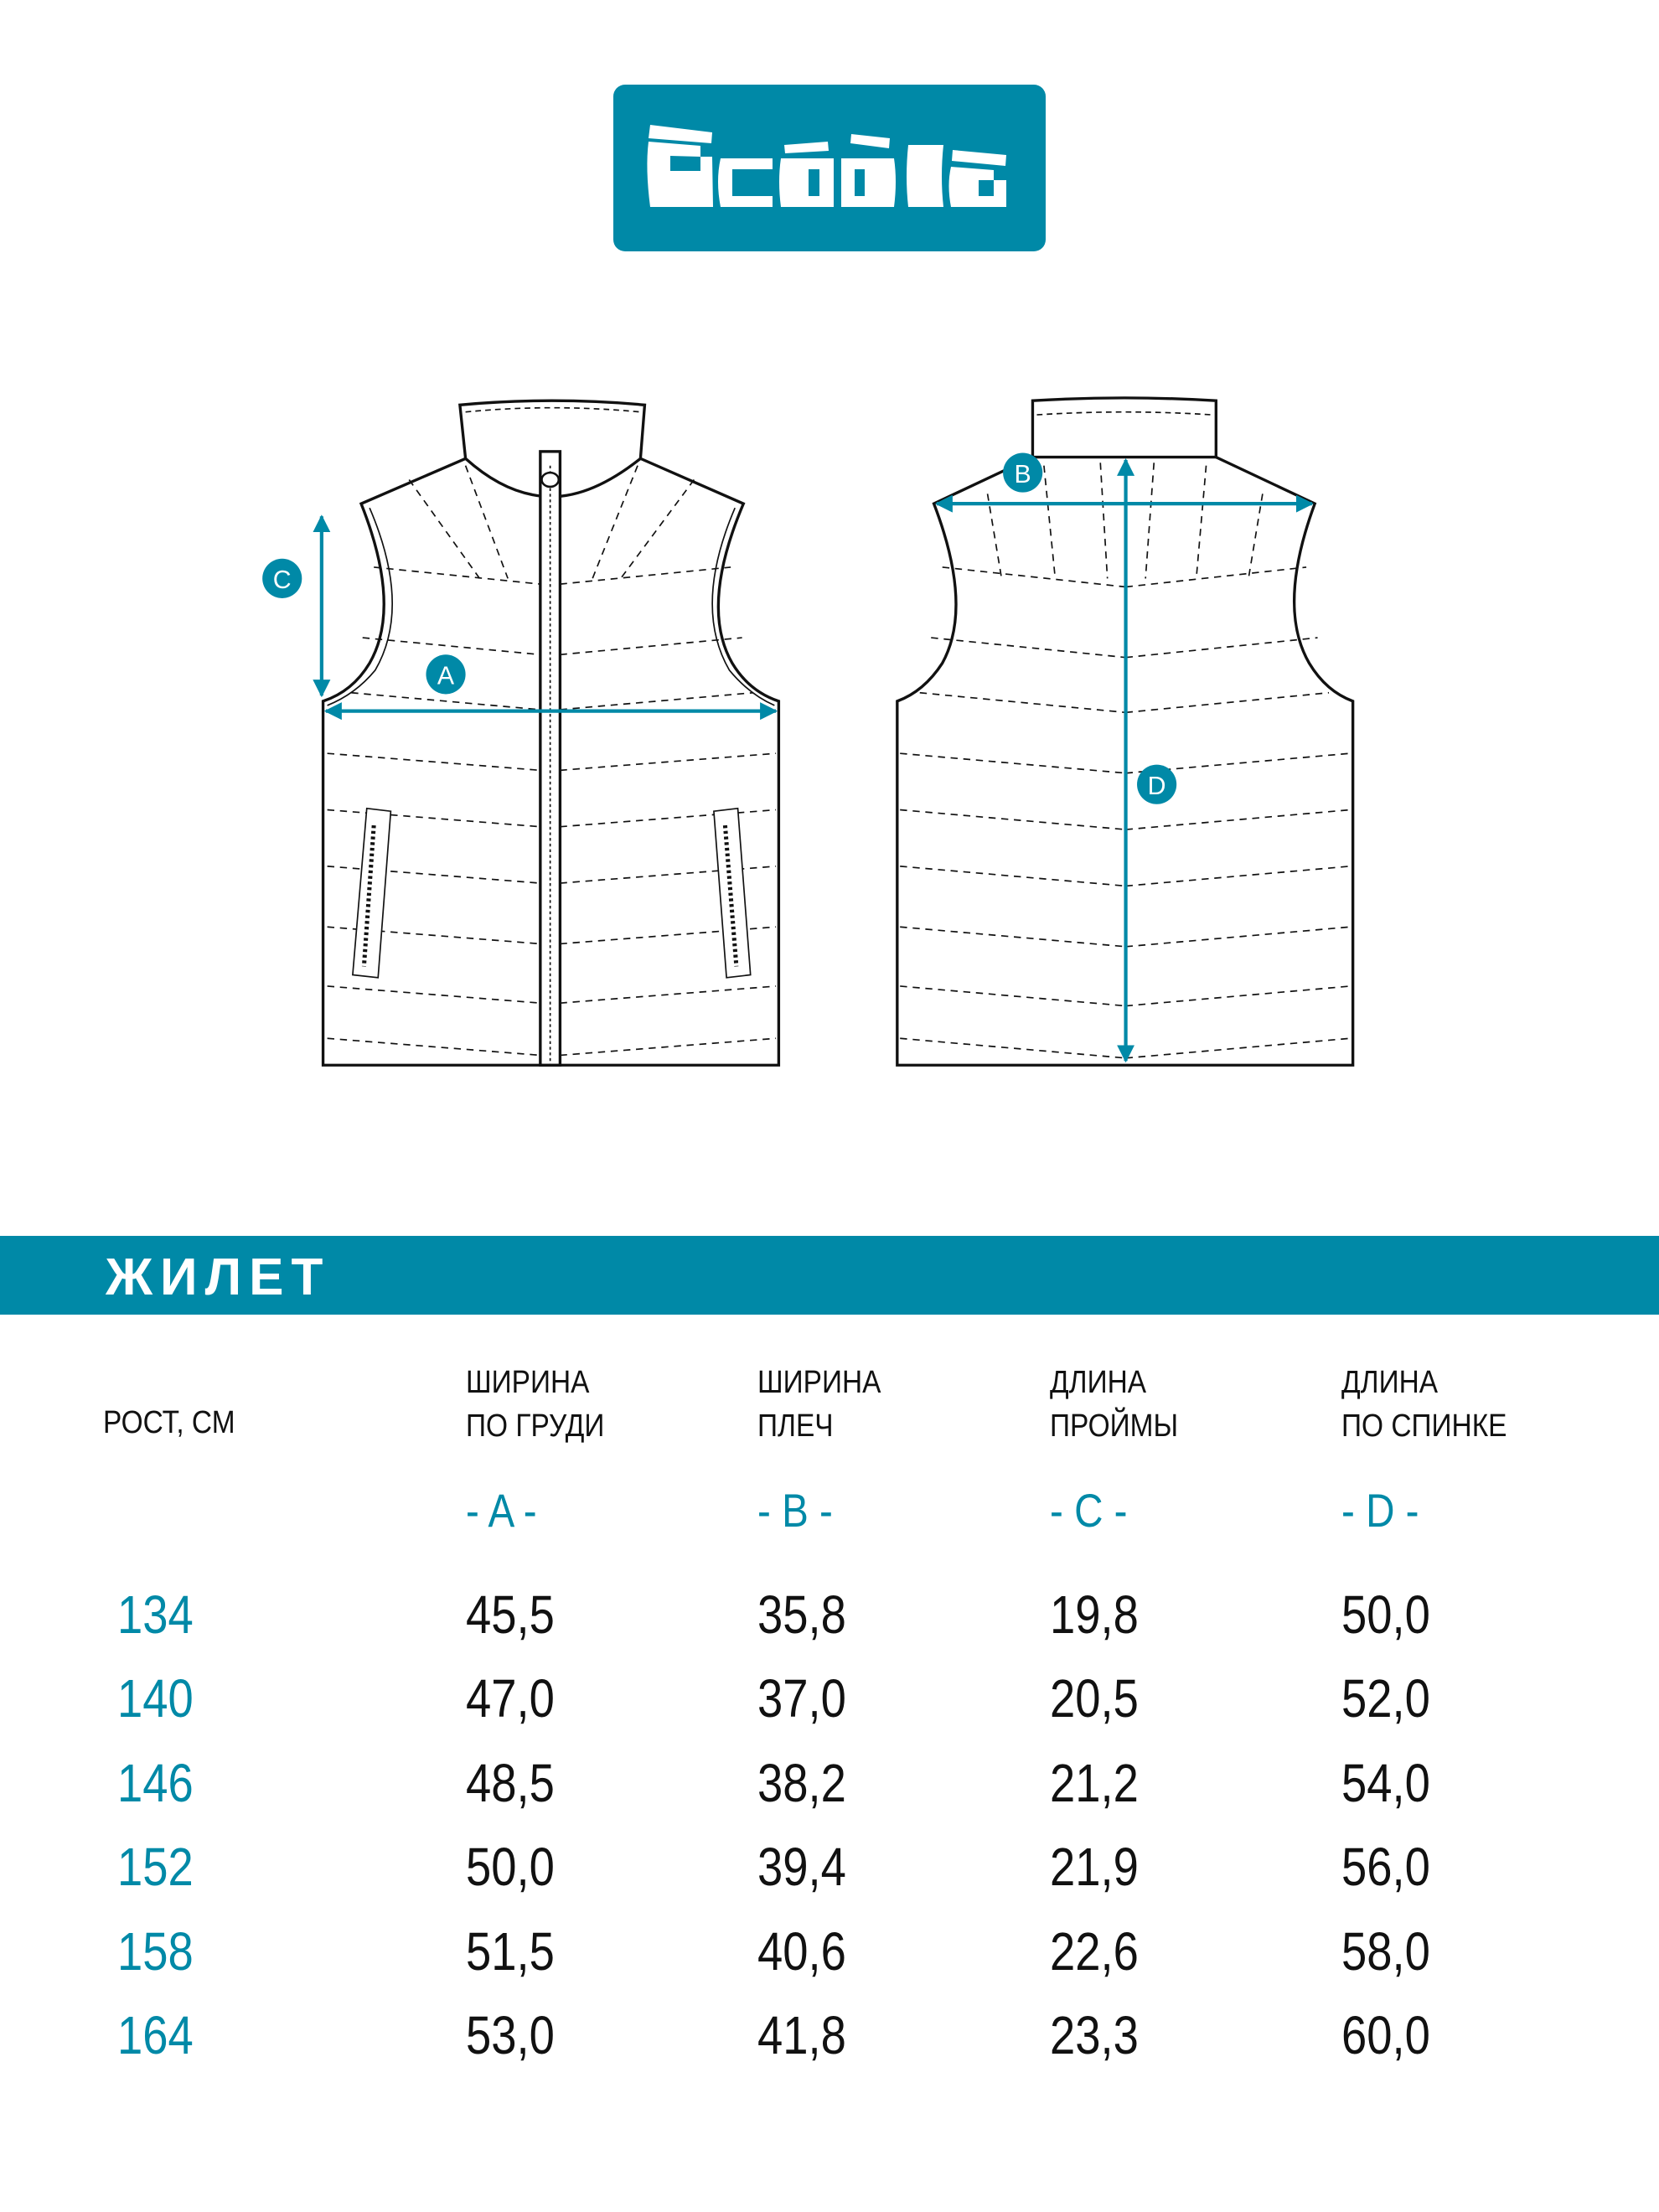  Describe the element at coordinates (1390, 1382) in the screenshot. I see `col-d-line1: ДЛИНА` at that location.